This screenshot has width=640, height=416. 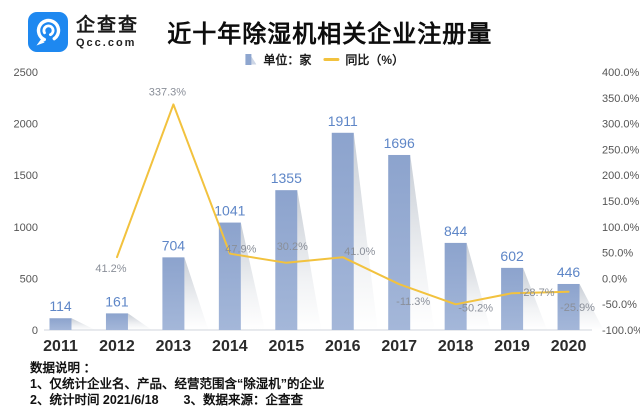 What do you see at coordinates (537, 293) in the screenshot?
I see `yoy-label: -28.7%` at bounding box center [537, 293].